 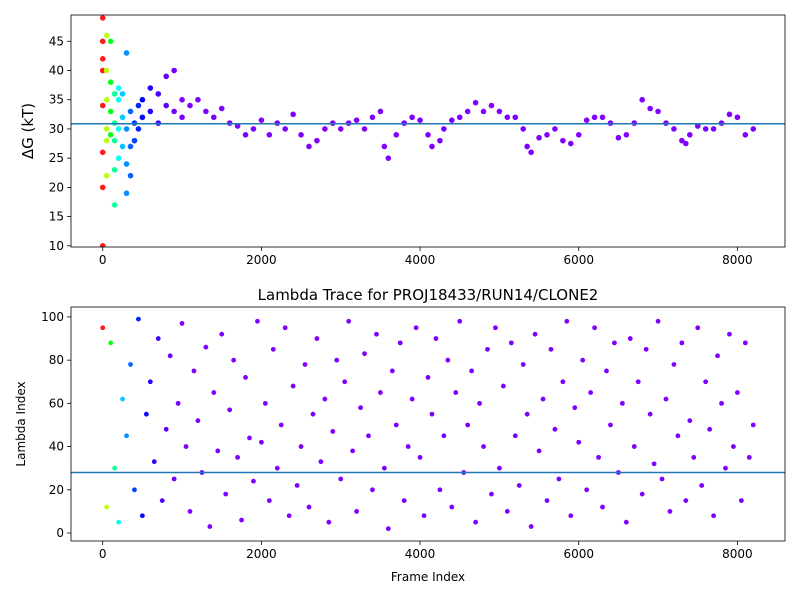 What do you see at coordinates (60, 533) in the screenshot?
I see `y-tick-label: 0` at bounding box center [60, 533].